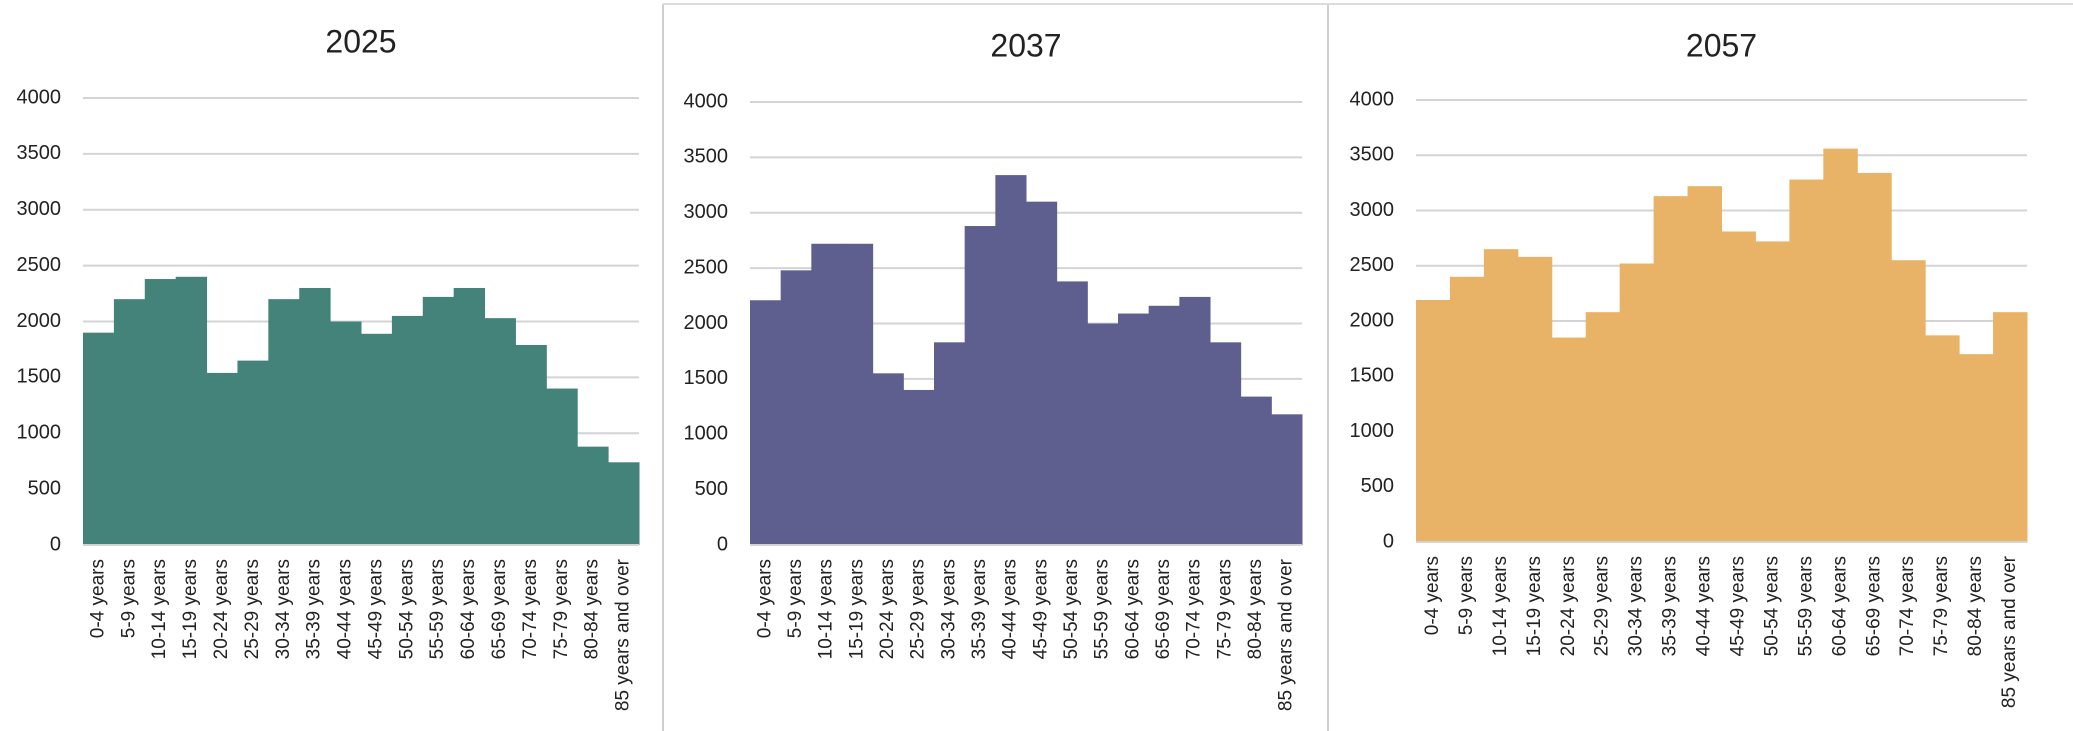 This screenshot has height=731, width=2073. I want to click on x-tick-label: 40-44 years, so click(1010, 609).